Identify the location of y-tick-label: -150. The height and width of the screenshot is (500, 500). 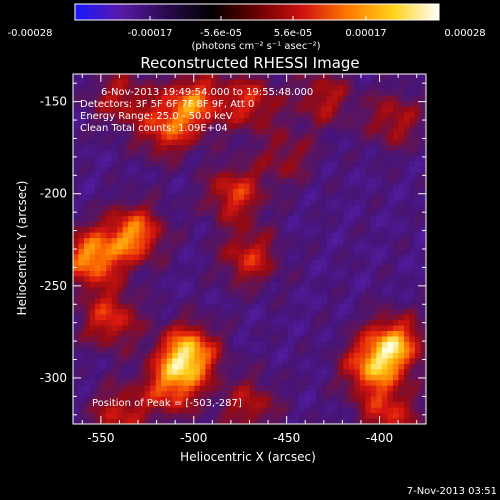
(53, 102).